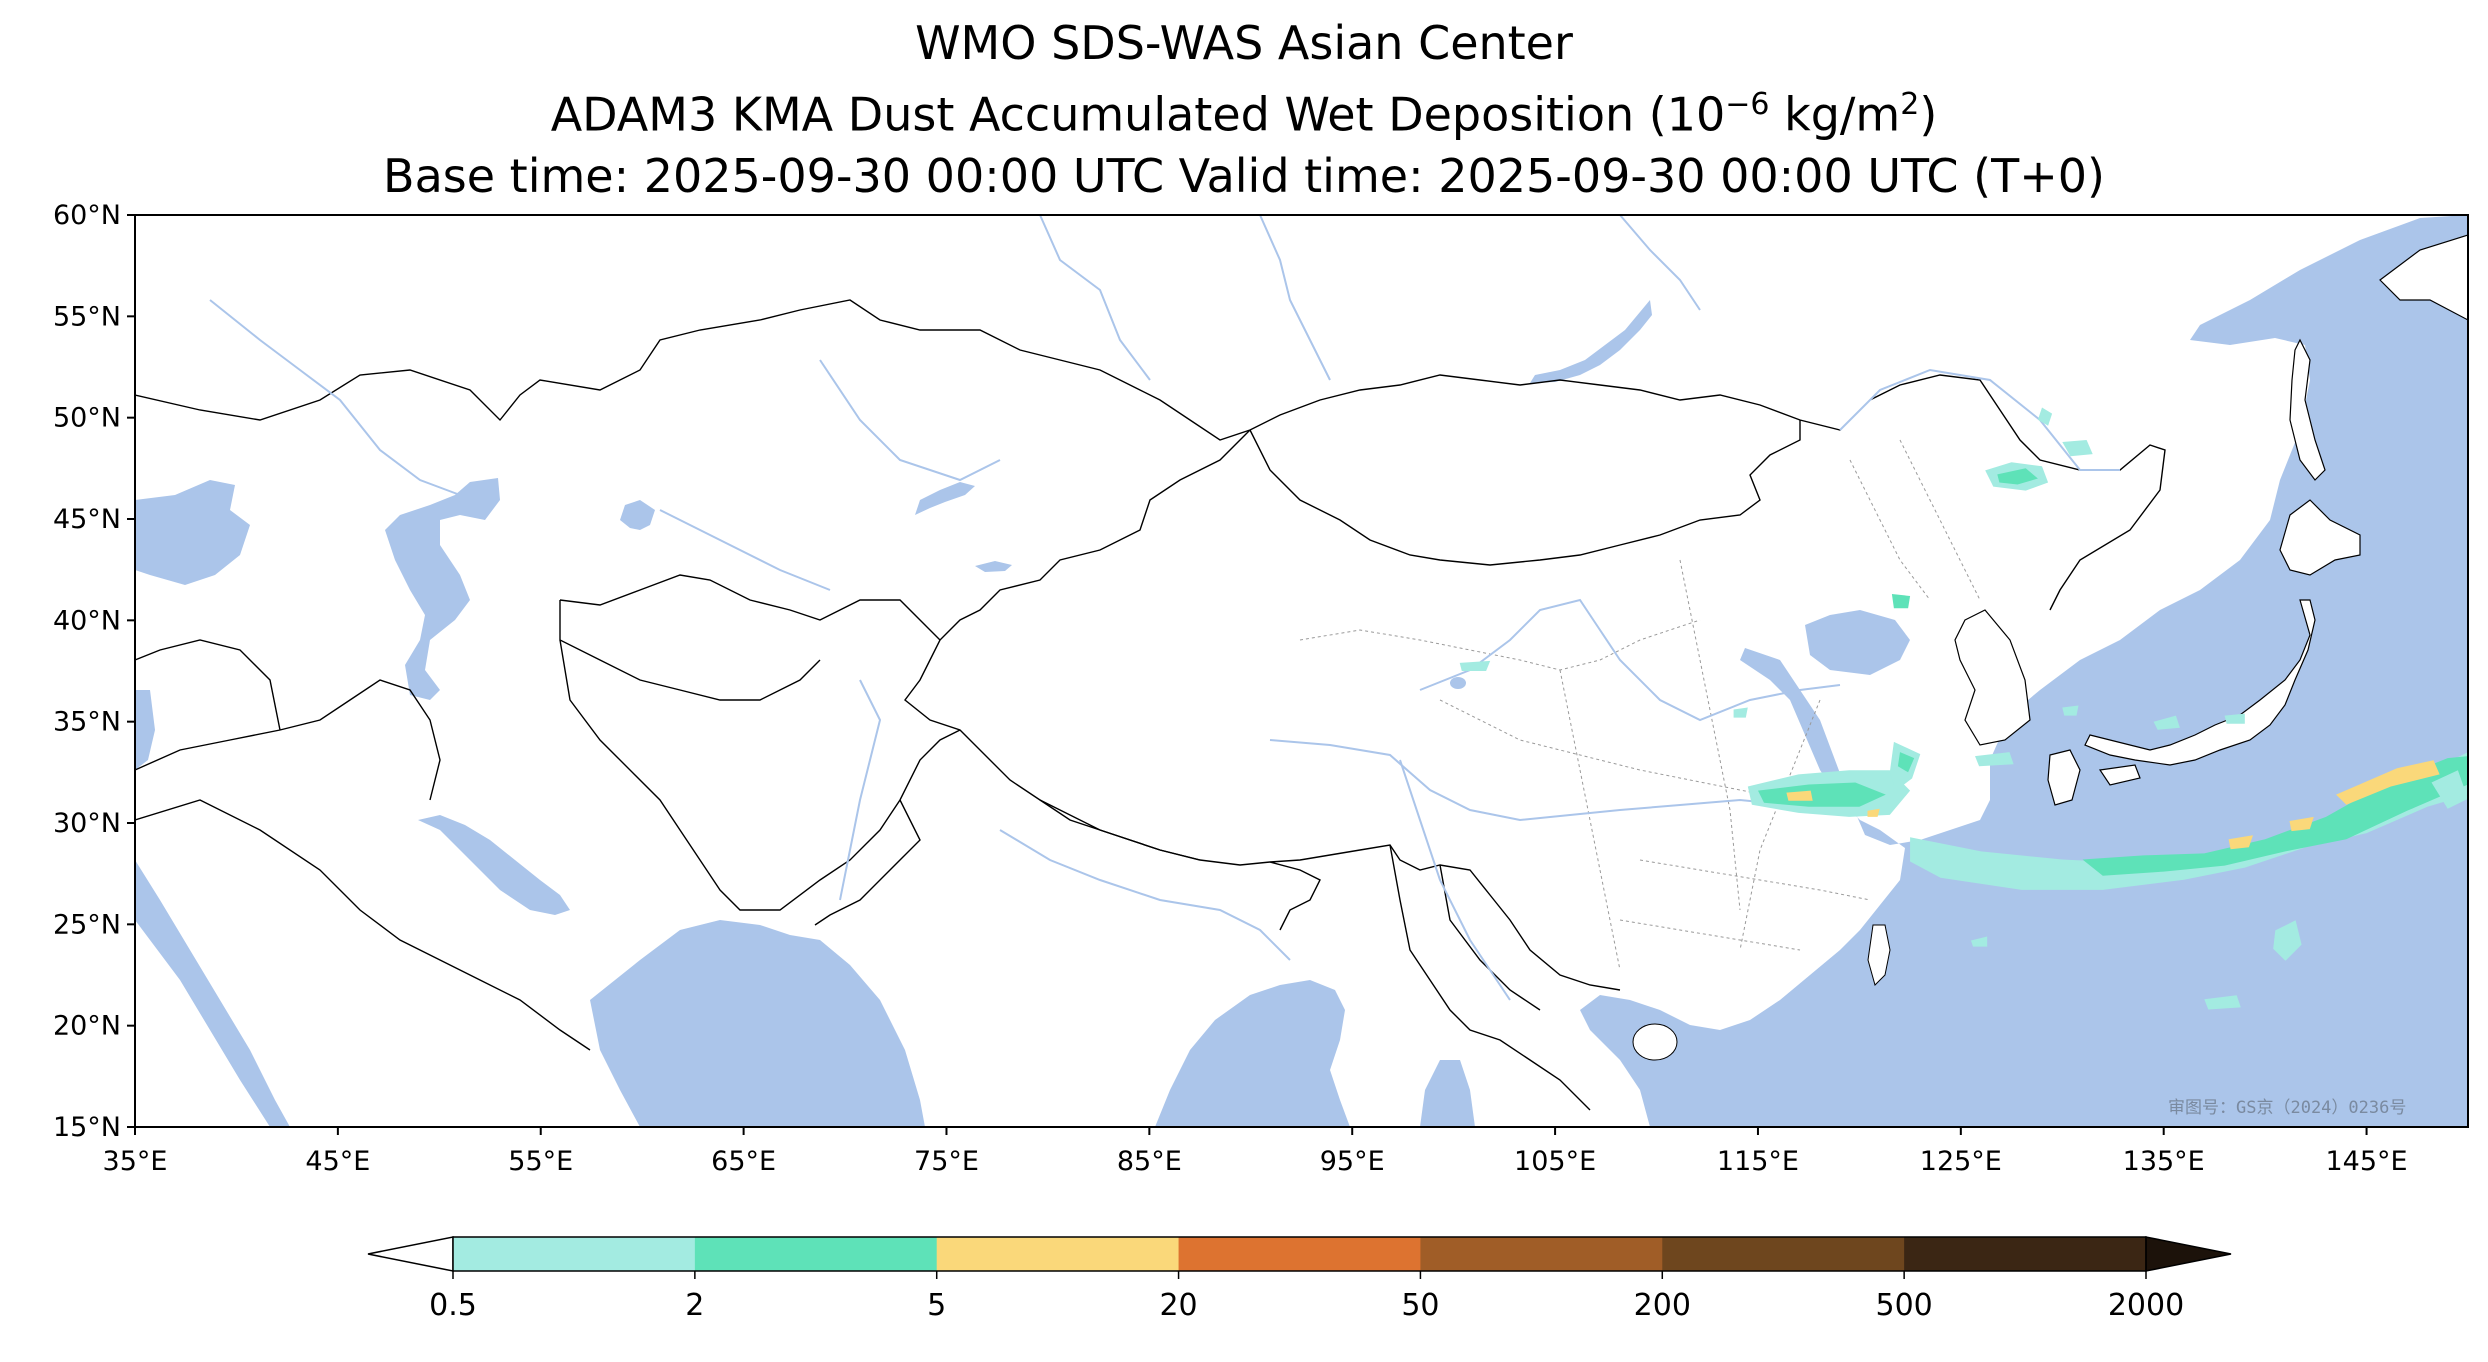 The width and height of the screenshot is (2488, 1362). What do you see at coordinates (1630, 660) in the screenshot?
I see `river-yellow` at bounding box center [1630, 660].